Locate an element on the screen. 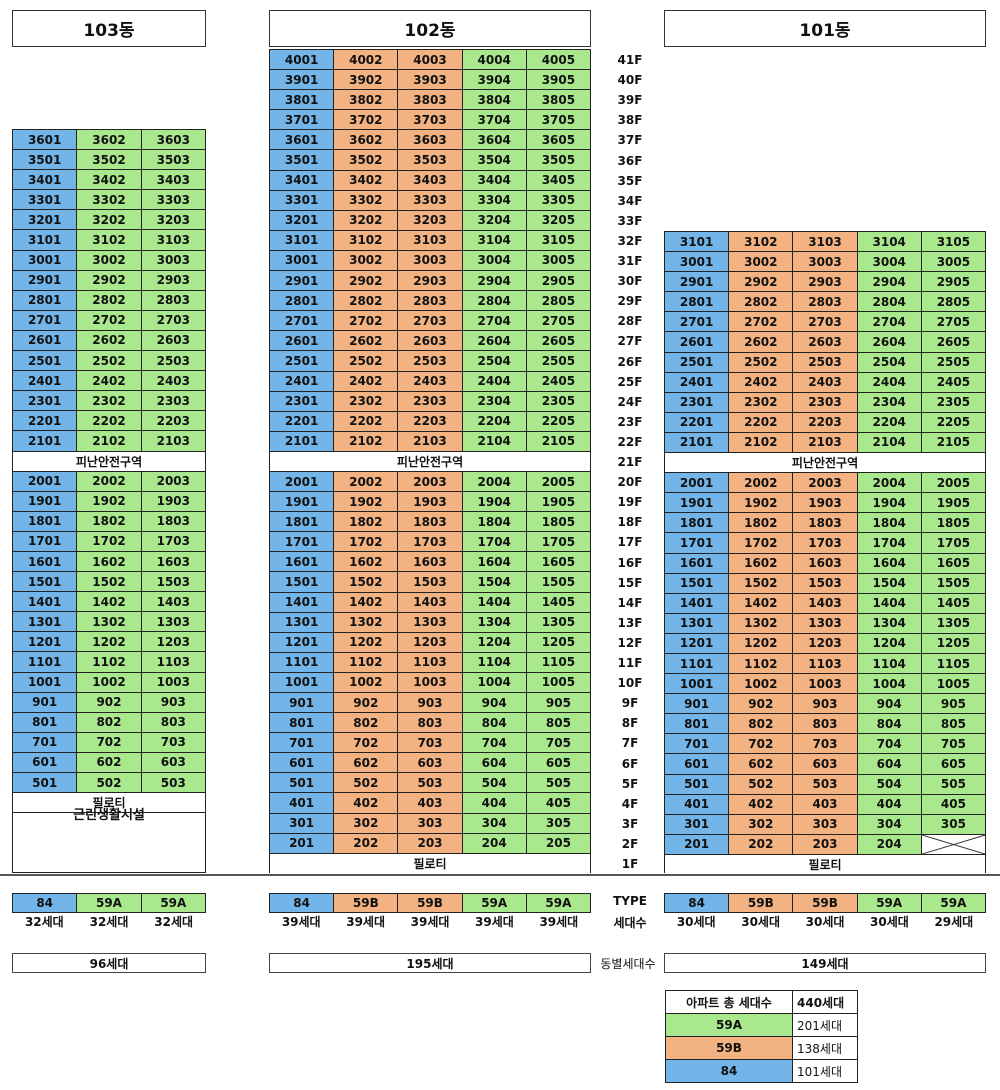  floor-label: 20F is located at coordinates (630, 482).